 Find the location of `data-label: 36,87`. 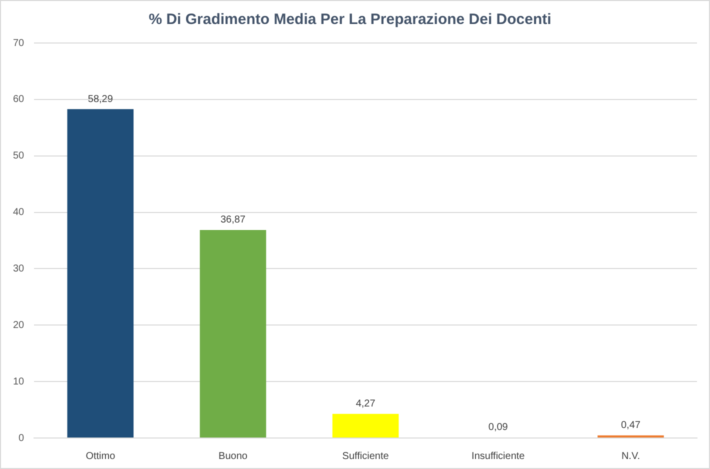

data-label: 36,87 is located at coordinates (233, 220).